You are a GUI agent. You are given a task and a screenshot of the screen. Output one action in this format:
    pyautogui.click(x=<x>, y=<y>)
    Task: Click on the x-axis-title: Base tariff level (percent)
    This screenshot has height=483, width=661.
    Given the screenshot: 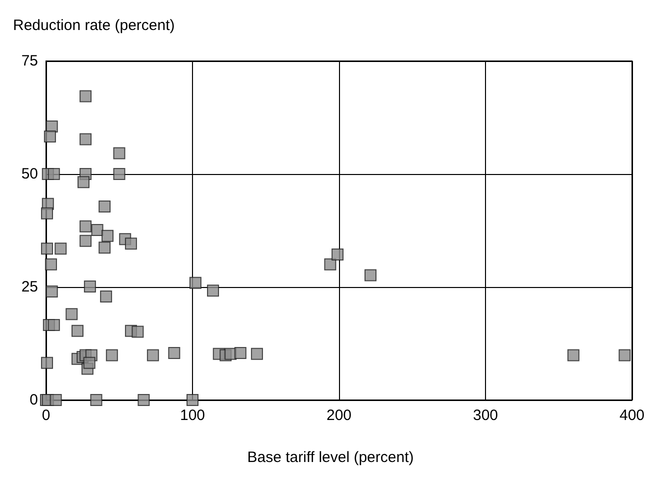 What is the action you would take?
    pyautogui.click(x=330, y=457)
    